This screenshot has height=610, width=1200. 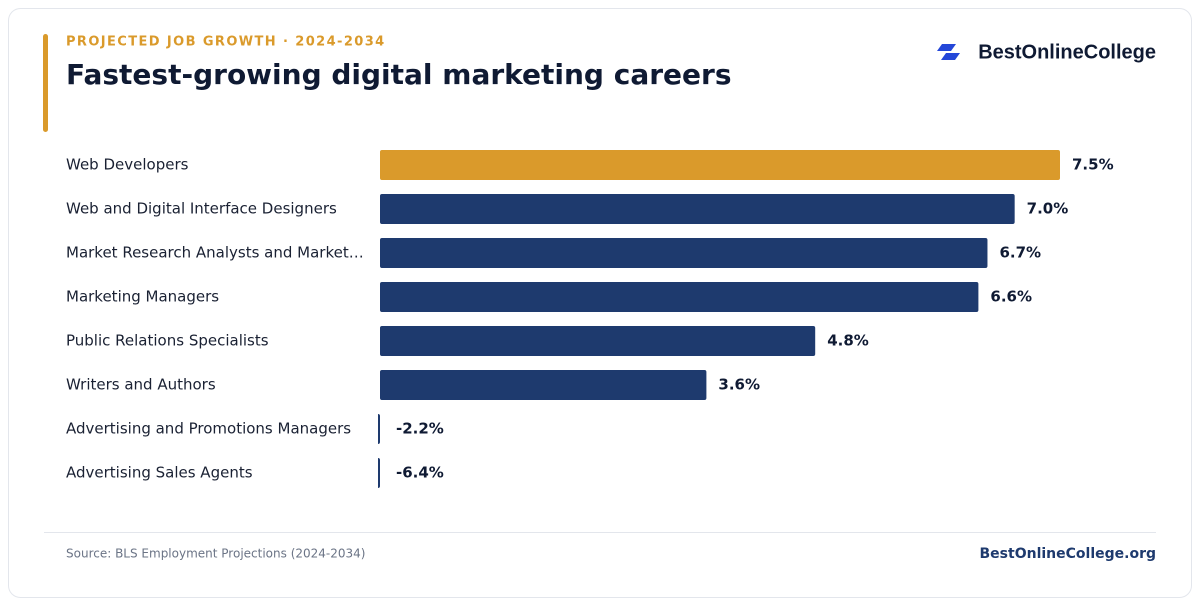 What do you see at coordinates (420, 429) in the screenshot?
I see `value-label: -2.2%` at bounding box center [420, 429].